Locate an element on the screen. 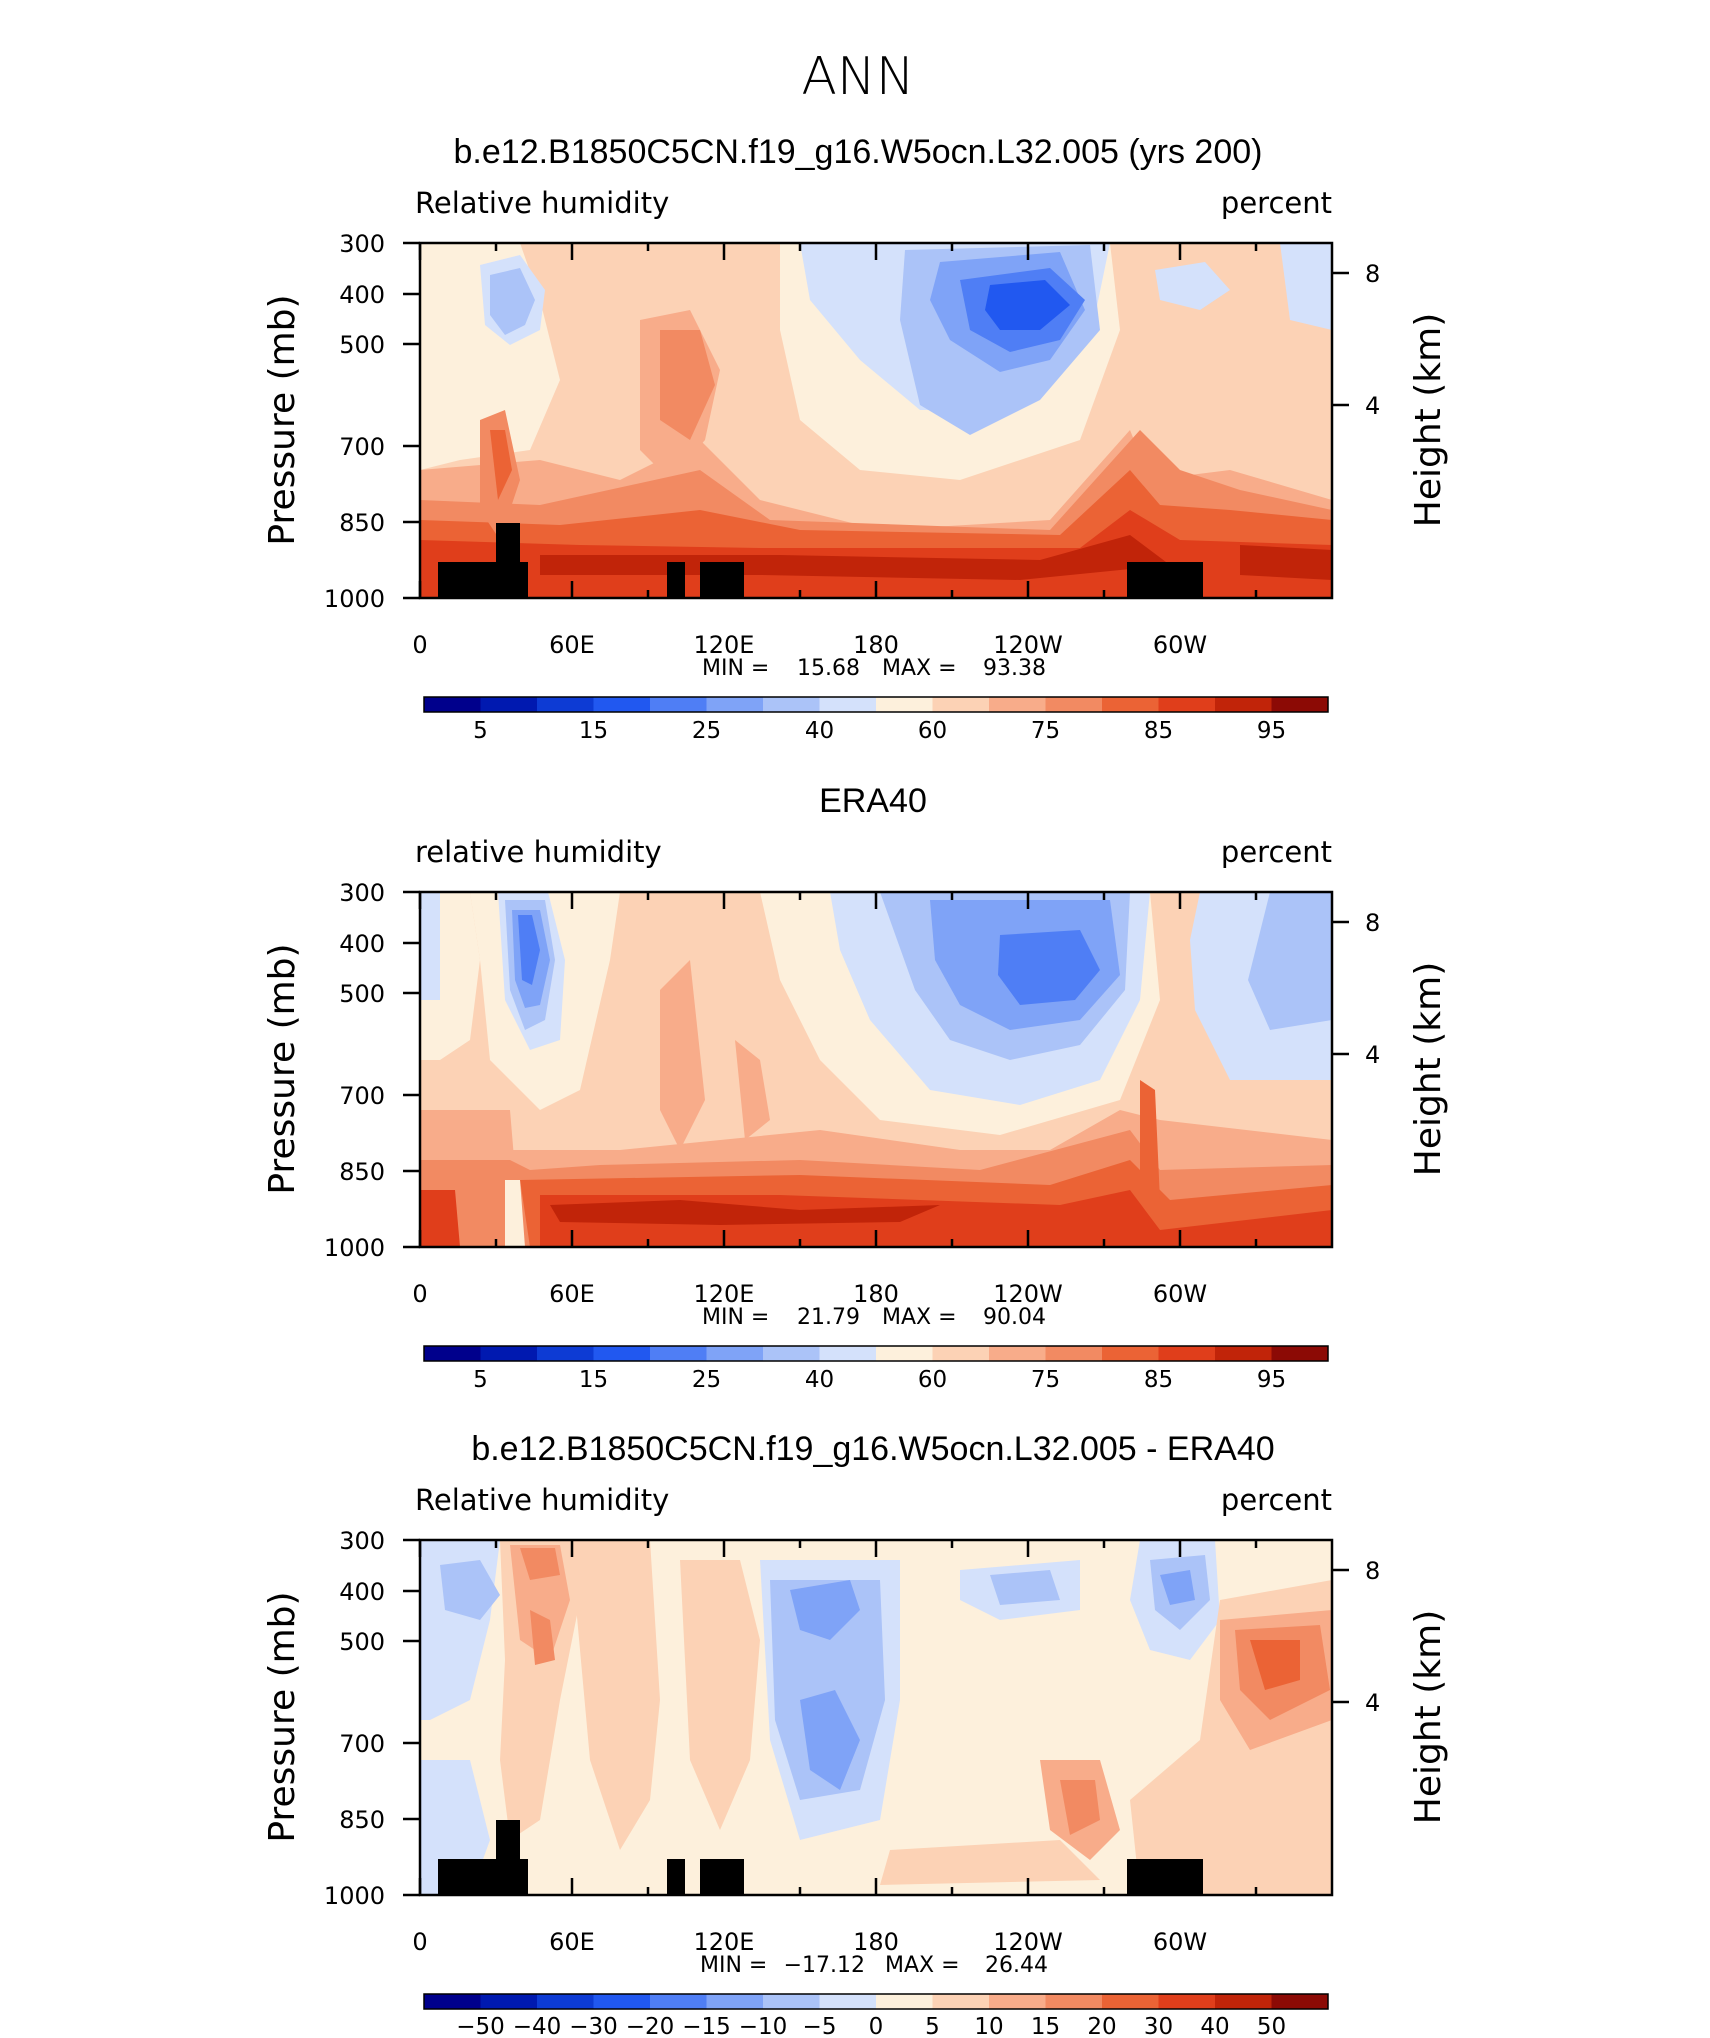 The width and height of the screenshot is (1710, 2038). colorbar-label: 60 is located at coordinates (932, 731).